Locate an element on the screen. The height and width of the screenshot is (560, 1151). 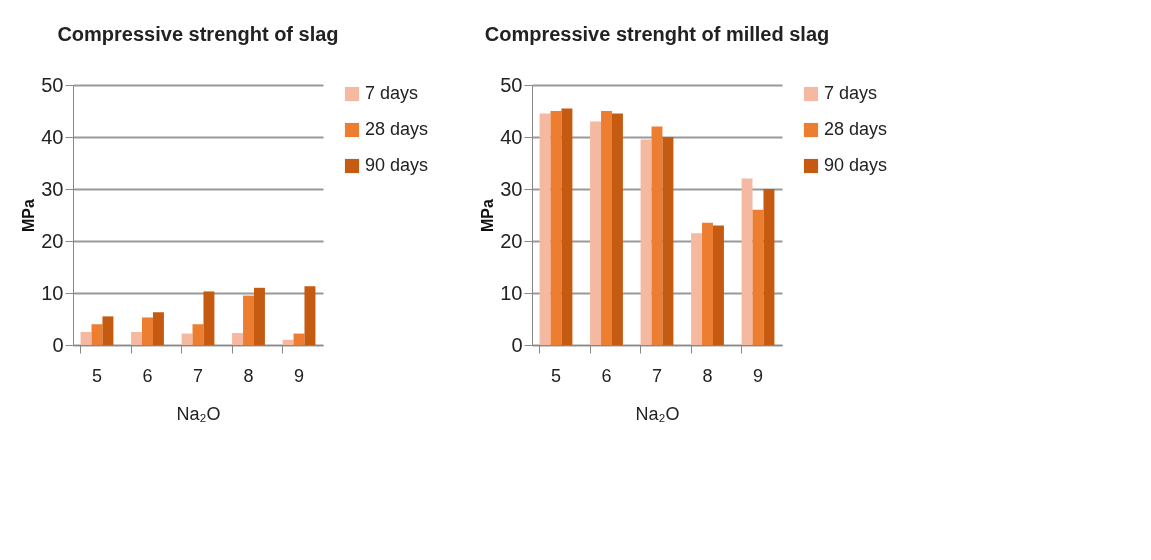
chart-title: Compressive strenght of slag is located at coordinates (198, 34).